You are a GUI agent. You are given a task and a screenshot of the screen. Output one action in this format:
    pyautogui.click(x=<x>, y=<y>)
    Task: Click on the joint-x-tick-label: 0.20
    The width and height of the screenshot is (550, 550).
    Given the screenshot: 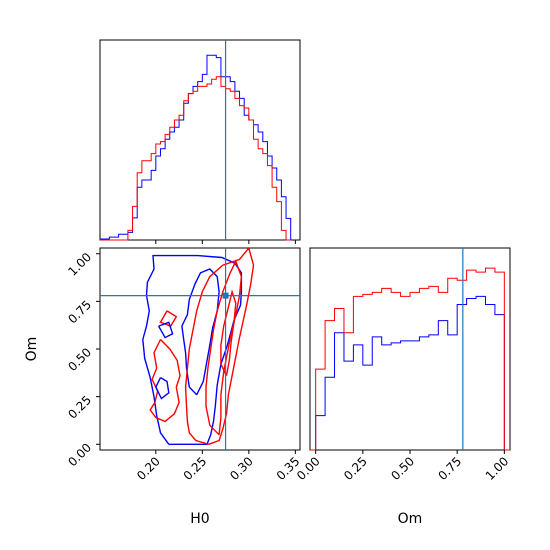 What is the action you would take?
    pyautogui.click(x=148, y=468)
    